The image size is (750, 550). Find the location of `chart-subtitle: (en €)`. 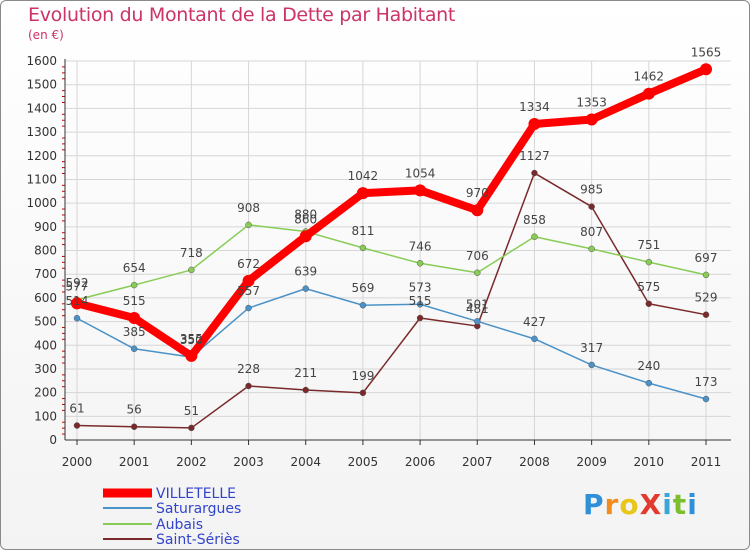

chart-subtitle: (en €) is located at coordinates (46, 35).